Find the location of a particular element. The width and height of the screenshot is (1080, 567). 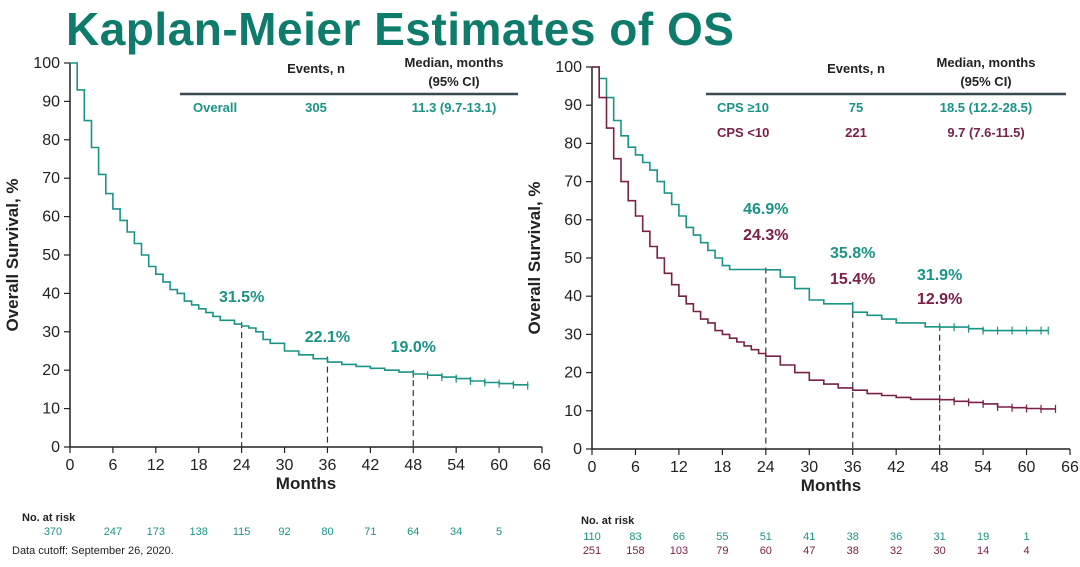

at-risk-value: 115 is located at coordinates (242, 532).